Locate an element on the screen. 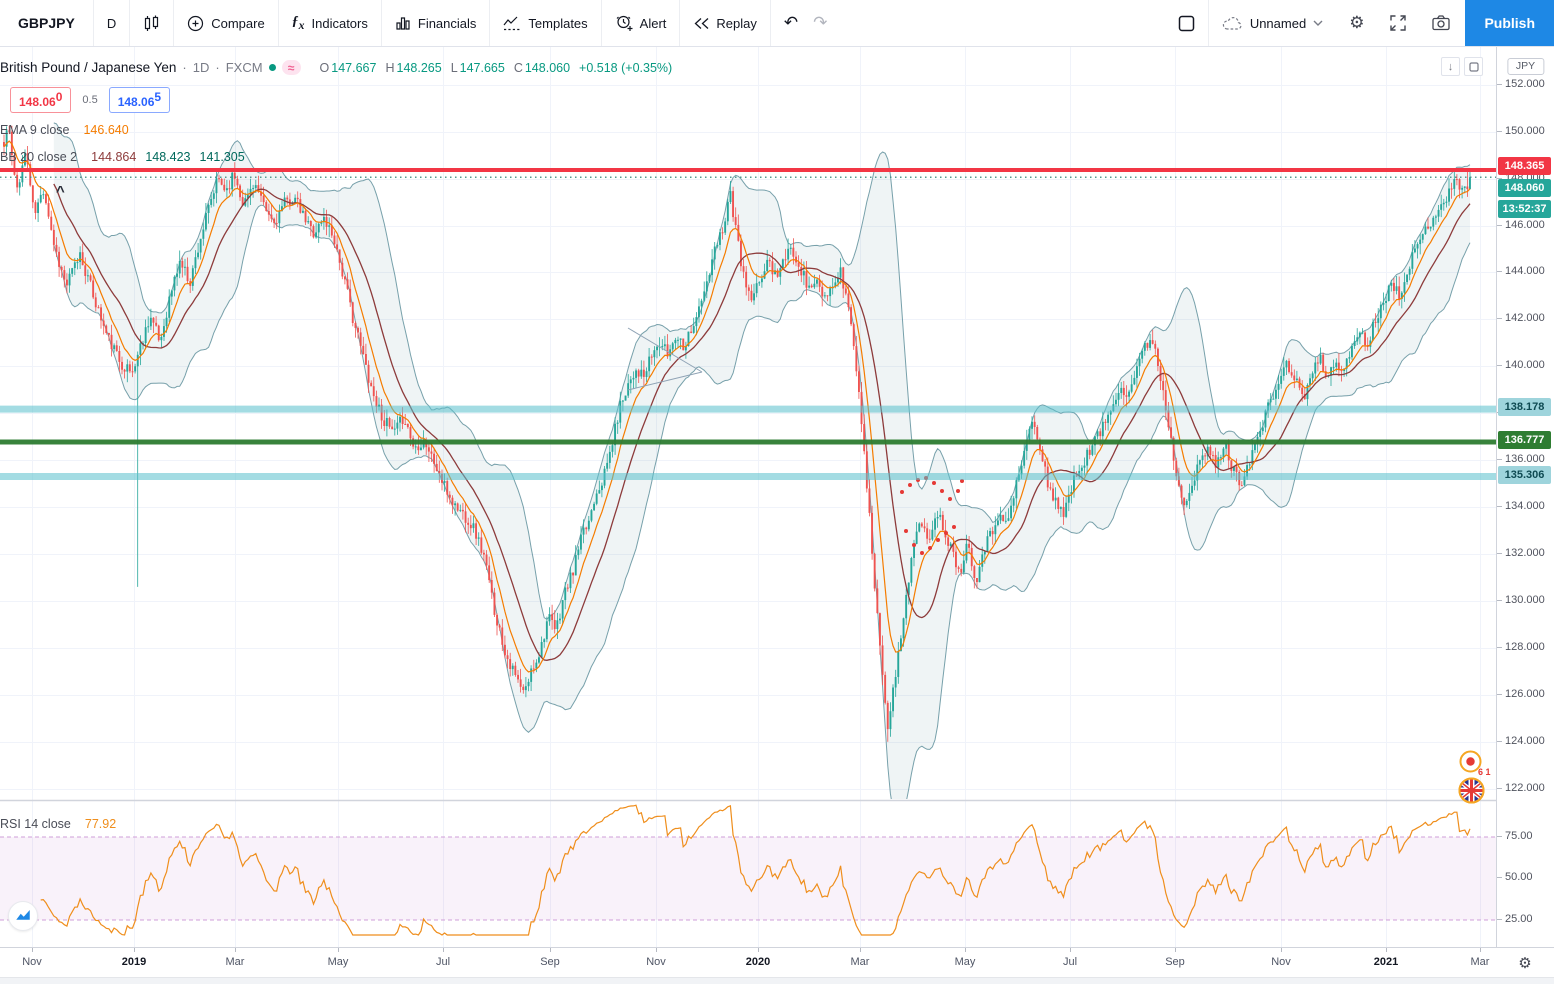 This screenshot has height=984, width=1554. spread-value: 0.5 is located at coordinates (90, 100).